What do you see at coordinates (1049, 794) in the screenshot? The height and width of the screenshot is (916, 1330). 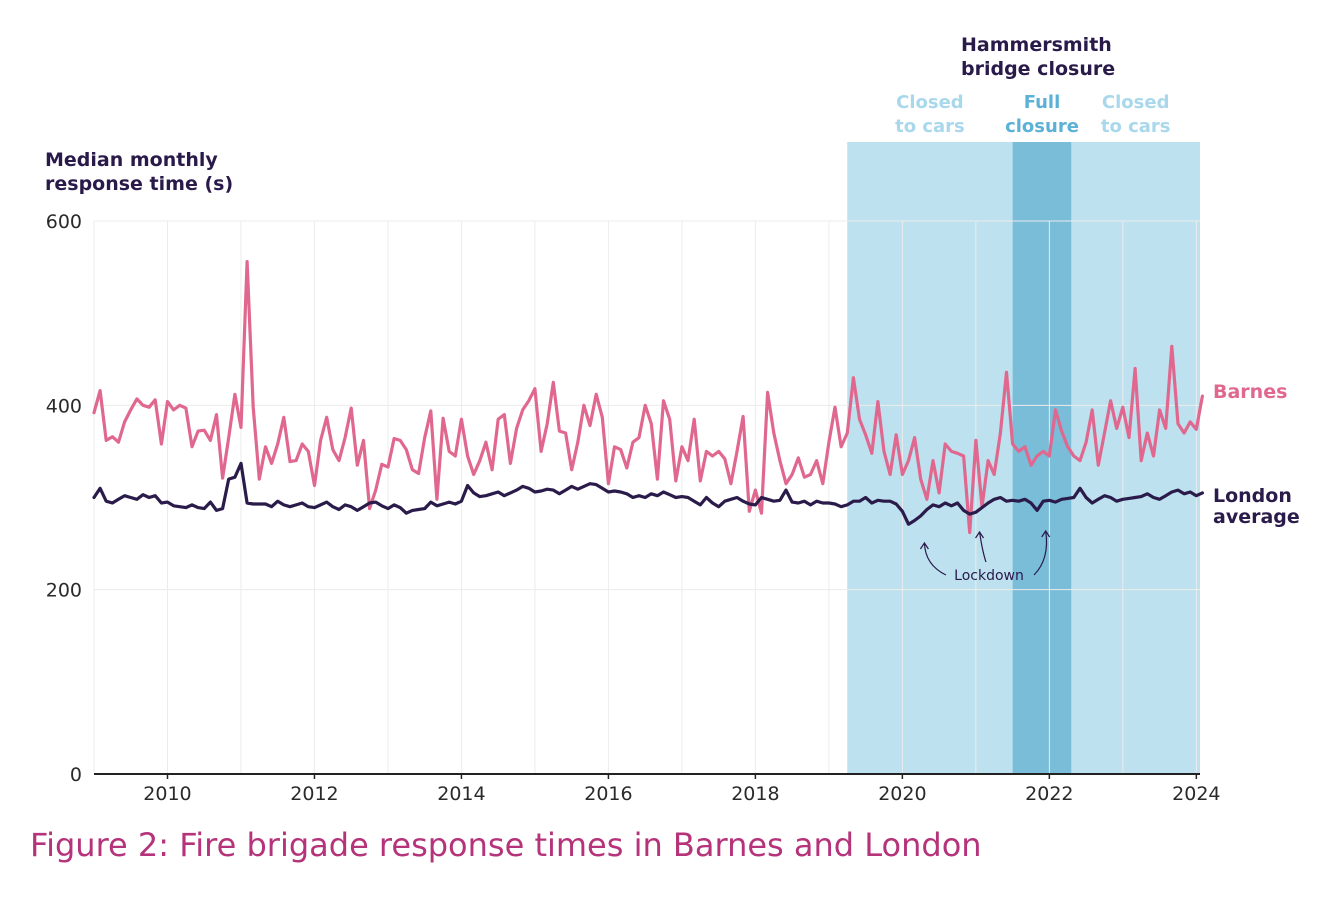 I see `x-tick-2022: 2022` at bounding box center [1049, 794].